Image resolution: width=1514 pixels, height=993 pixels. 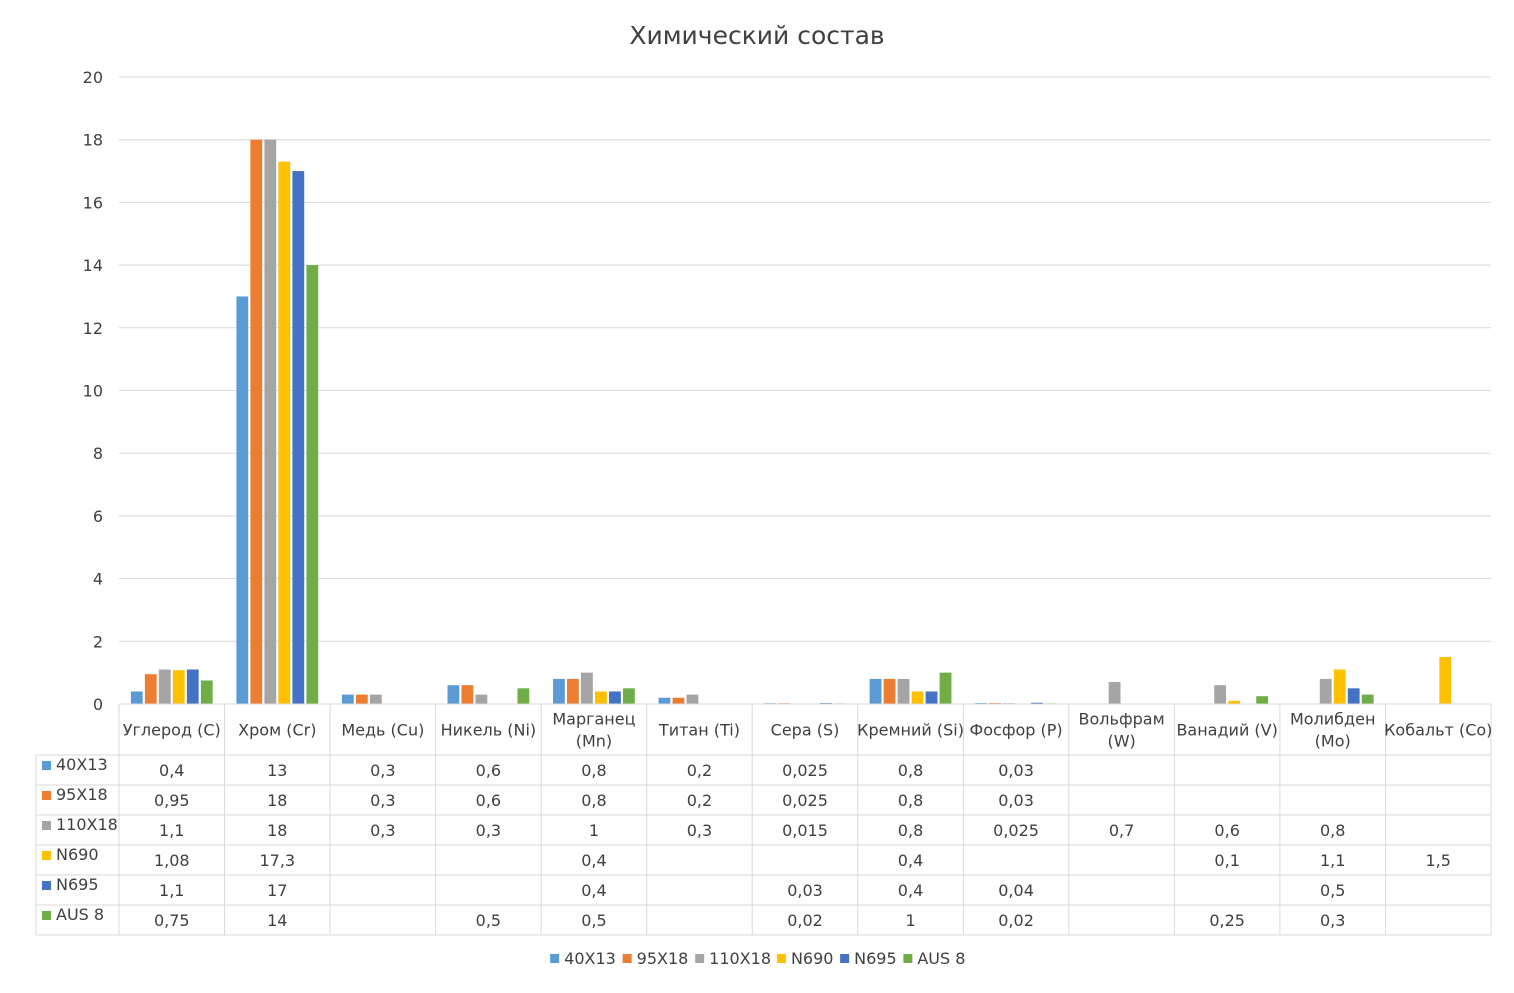 I want to click on y-tick-label: 6, so click(x=98, y=516).